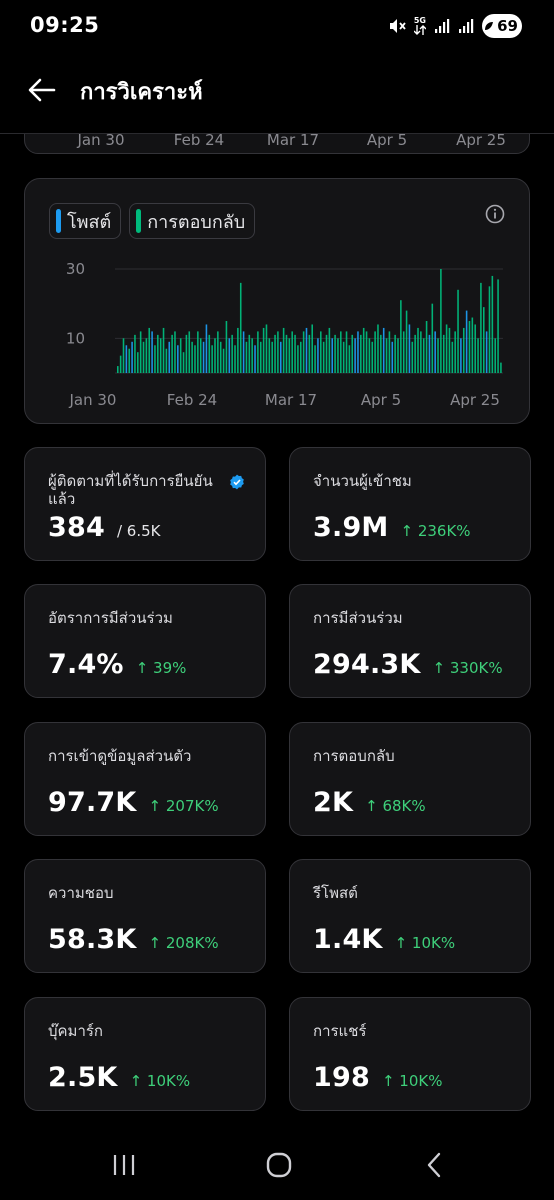 The width and height of the screenshot is (554, 1200). What do you see at coordinates (351, 527) in the screenshot?
I see `stat-value: 3.9M` at bounding box center [351, 527].